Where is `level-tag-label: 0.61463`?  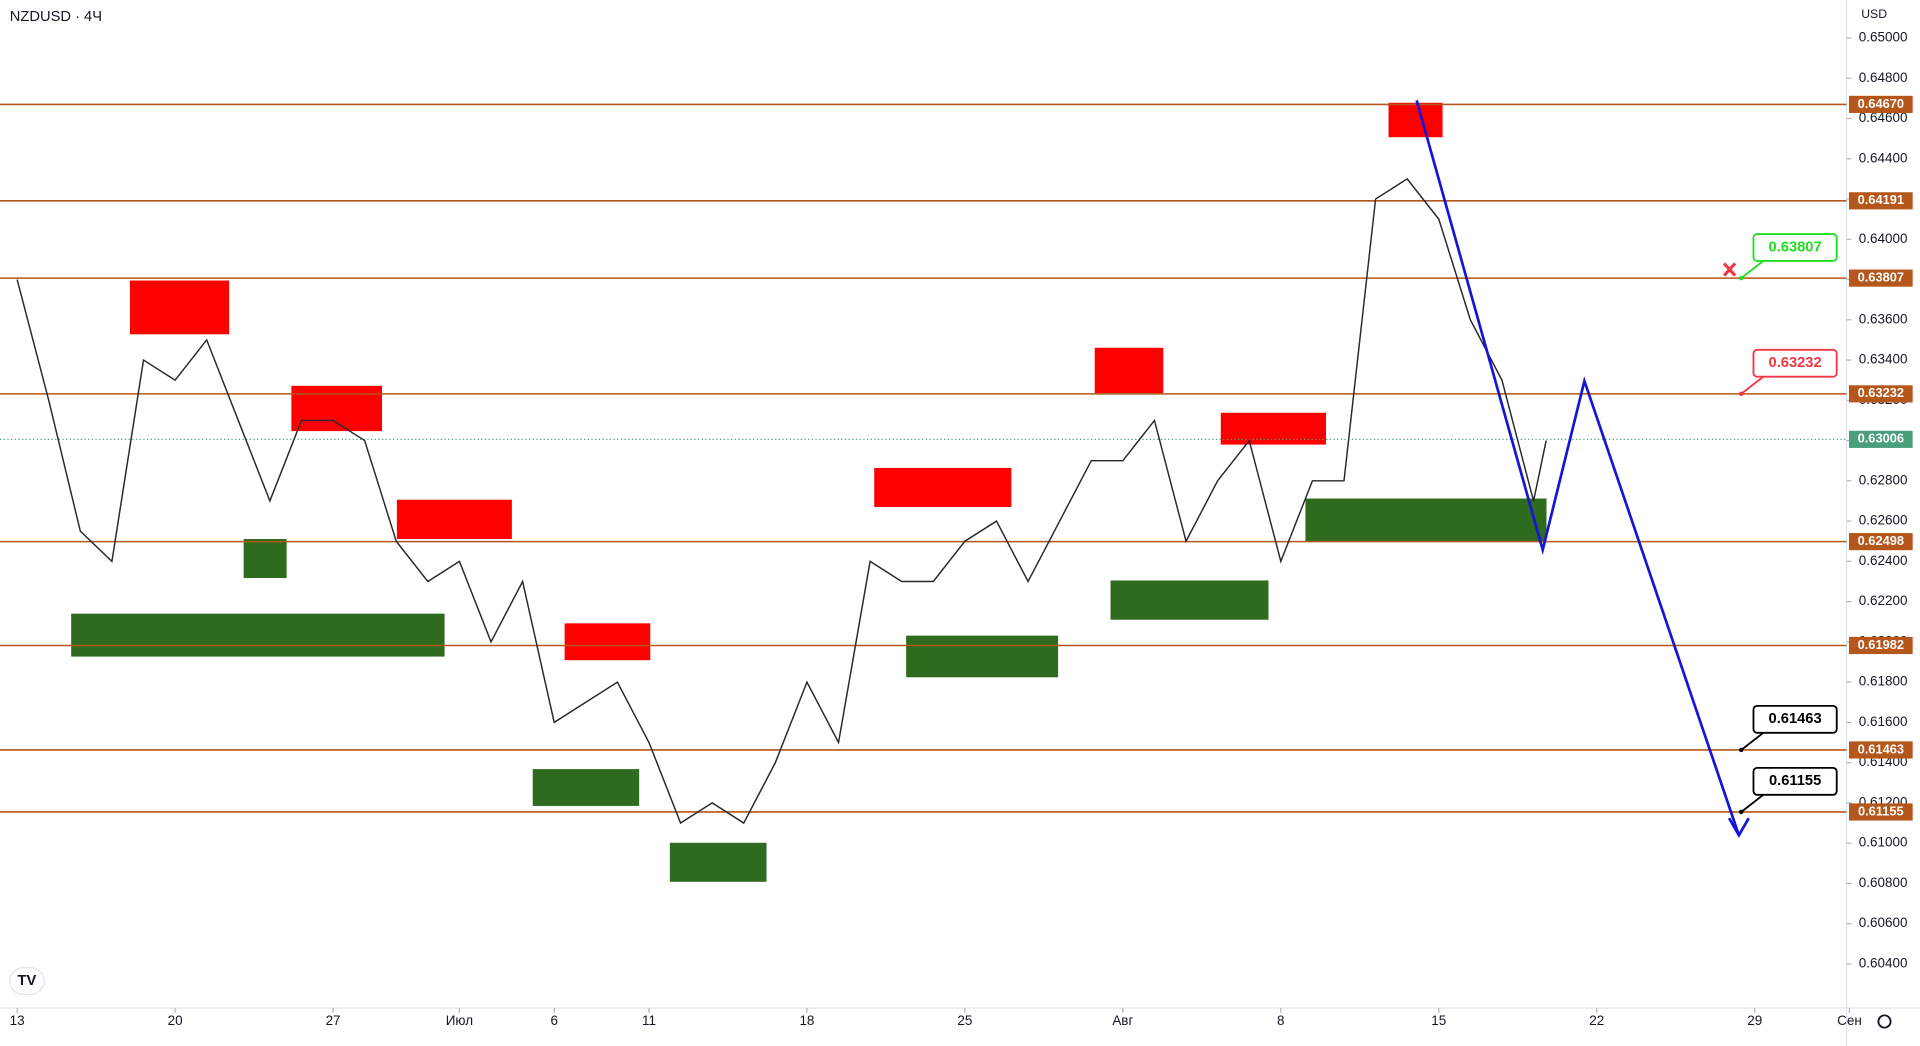 level-tag-label: 0.61463 is located at coordinates (1881, 748).